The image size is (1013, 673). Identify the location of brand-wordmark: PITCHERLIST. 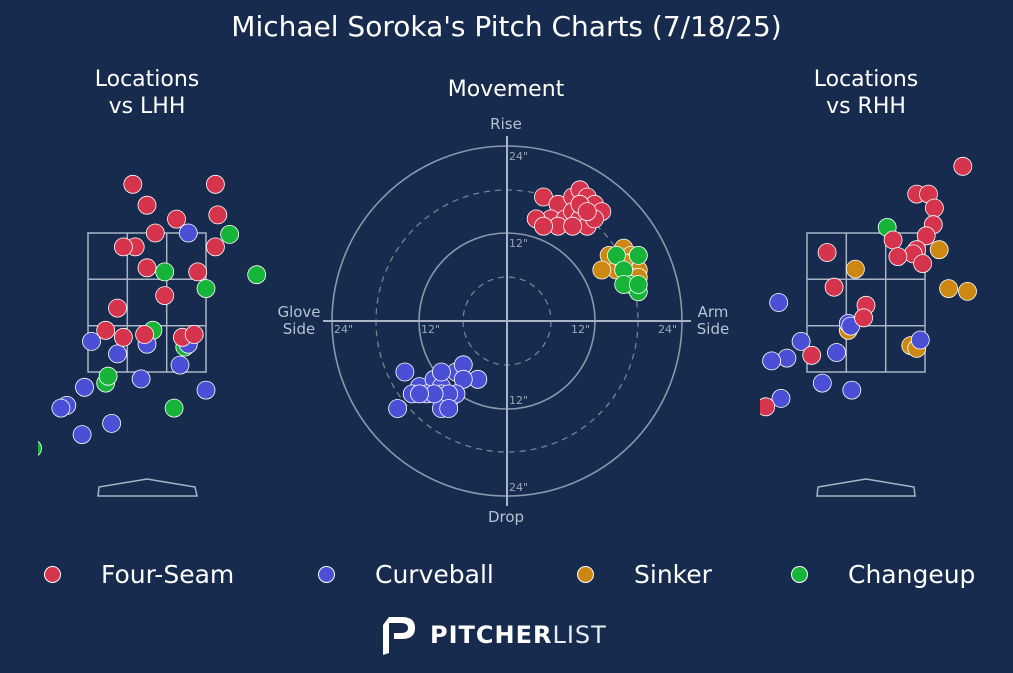
(518, 635).